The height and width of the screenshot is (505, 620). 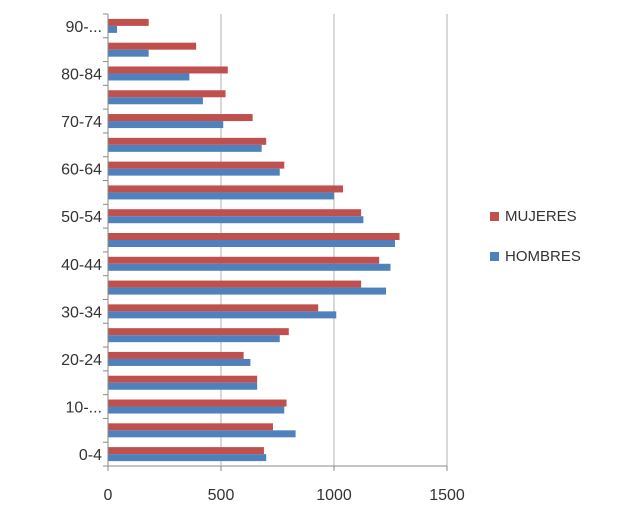 I want to click on y-tick-label: 60-64, so click(x=81, y=170).